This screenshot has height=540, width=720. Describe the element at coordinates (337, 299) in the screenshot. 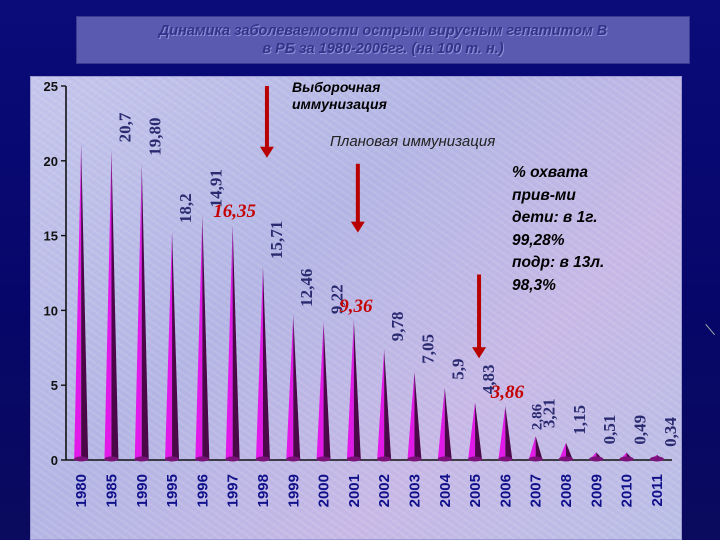

I see `data-label: 9,22` at that location.